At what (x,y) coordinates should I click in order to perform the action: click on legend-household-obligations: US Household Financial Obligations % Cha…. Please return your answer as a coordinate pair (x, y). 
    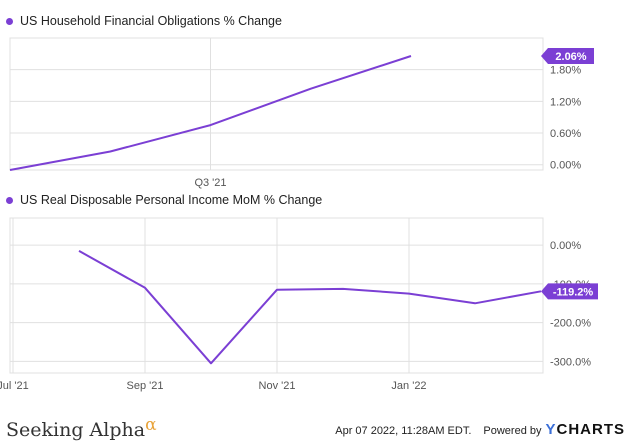
    Looking at the image, I should click on (144, 21).